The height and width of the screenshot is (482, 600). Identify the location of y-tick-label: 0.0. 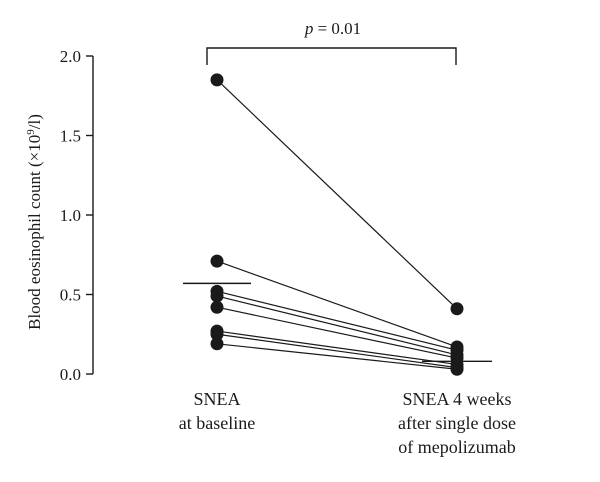
(70, 374).